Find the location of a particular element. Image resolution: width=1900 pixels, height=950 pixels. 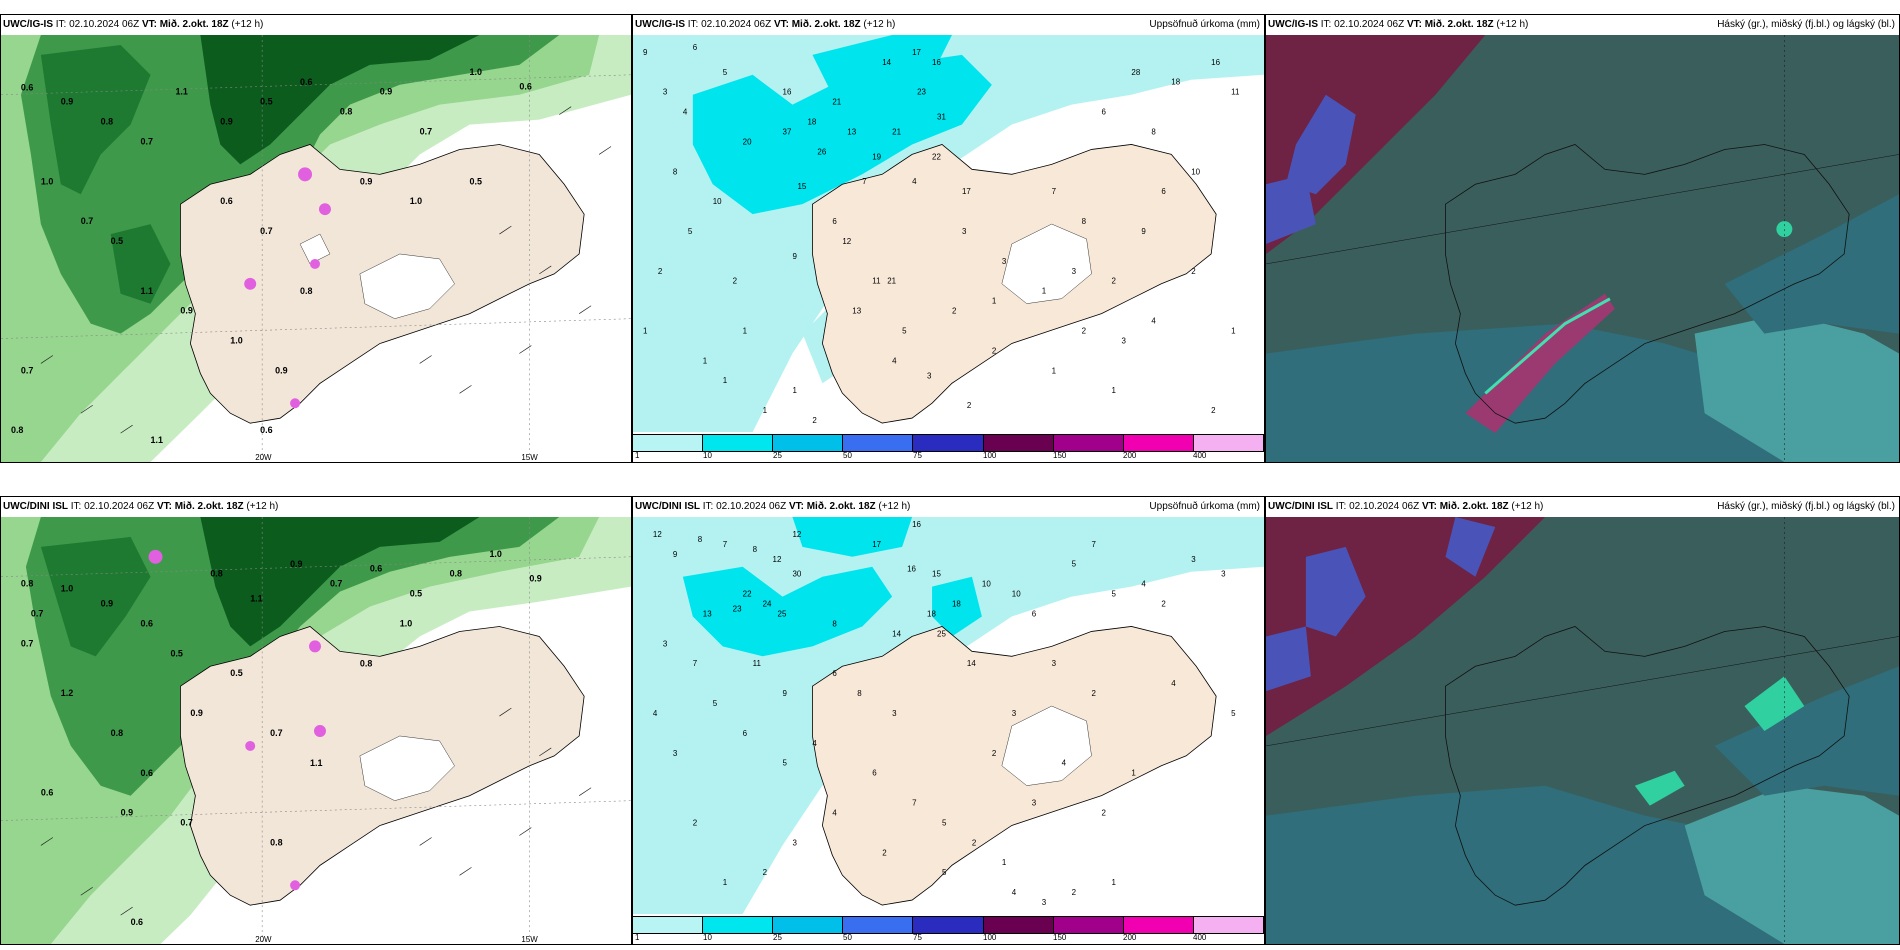

value-label: 5 is located at coordinates (785, 763).